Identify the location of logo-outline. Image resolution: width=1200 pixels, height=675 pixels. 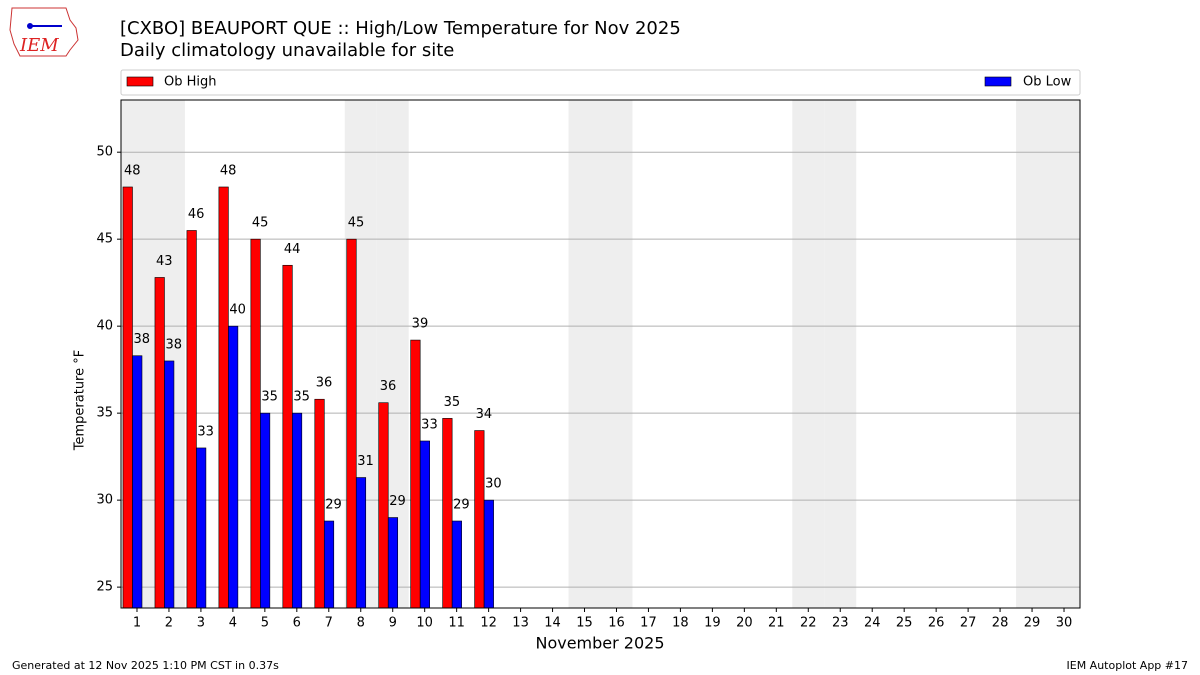
(44, 32).